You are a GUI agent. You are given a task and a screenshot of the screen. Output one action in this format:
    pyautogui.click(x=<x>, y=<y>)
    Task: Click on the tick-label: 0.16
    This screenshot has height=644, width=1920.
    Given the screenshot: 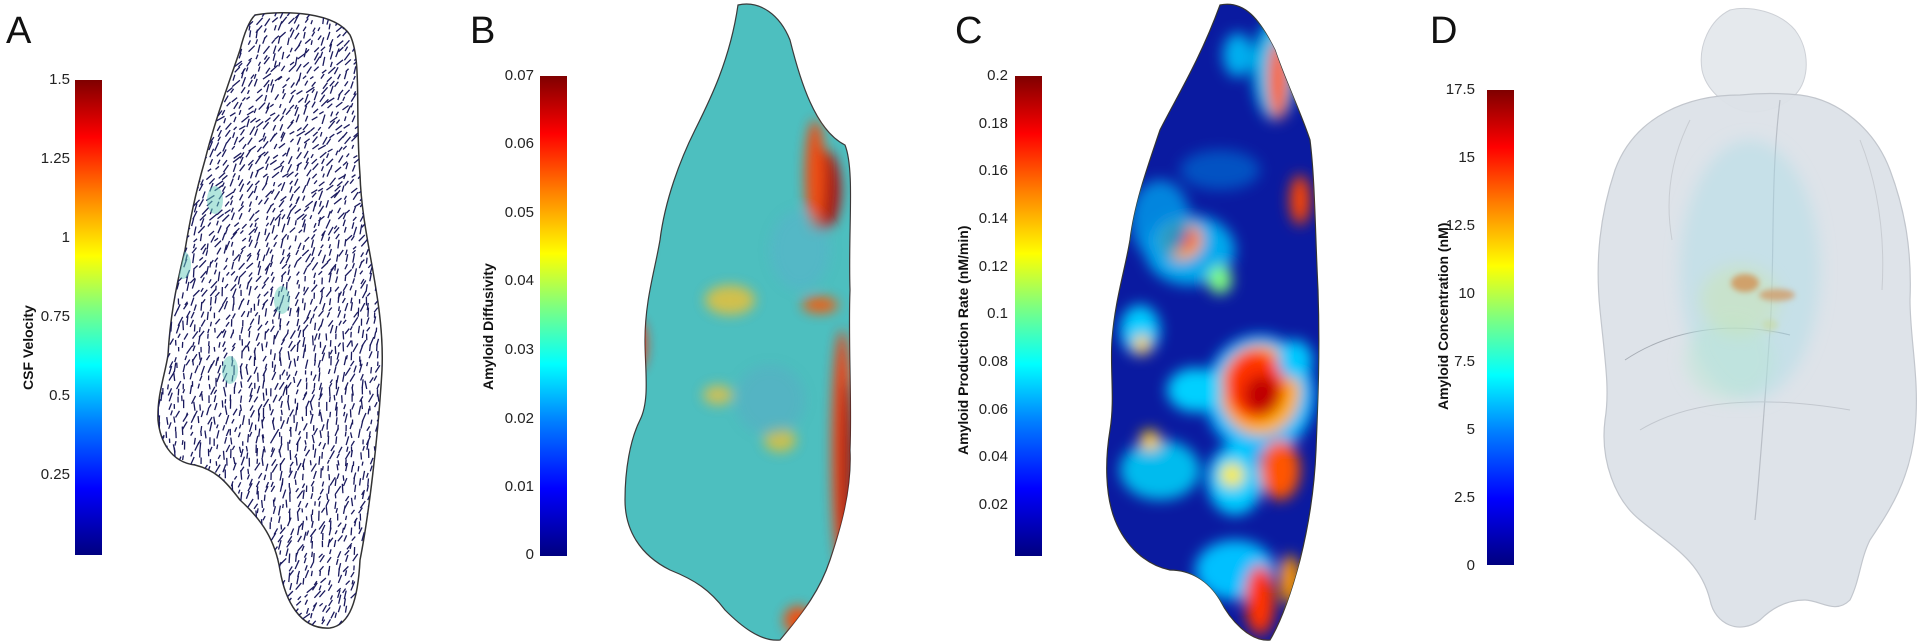 What is the action you would take?
    pyautogui.click(x=993, y=170)
    